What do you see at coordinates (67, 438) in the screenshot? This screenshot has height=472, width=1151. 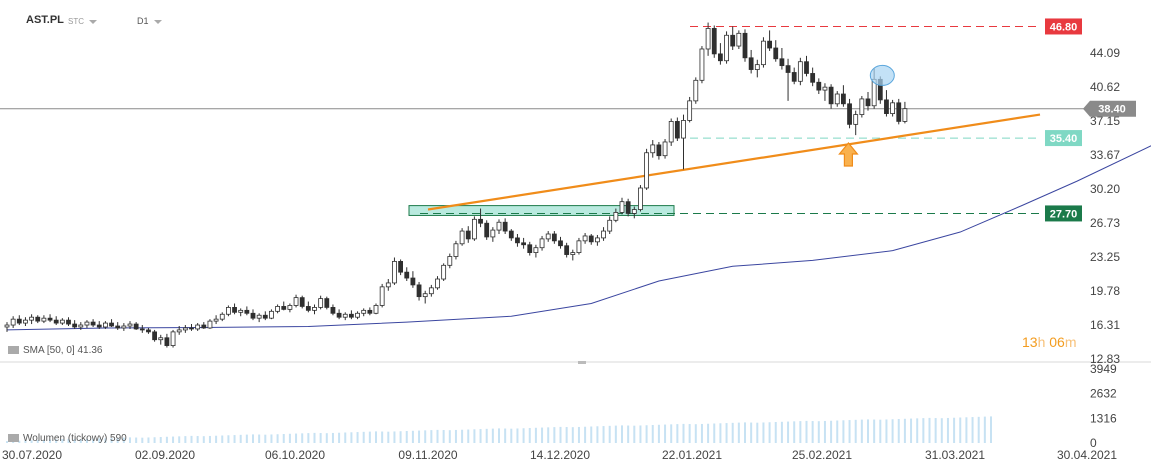 I see `volume-indicator-legend: Wolumen (tickowy) 590` at bounding box center [67, 438].